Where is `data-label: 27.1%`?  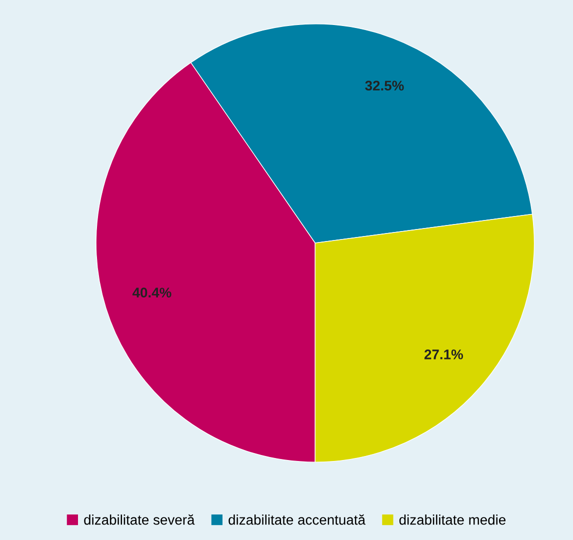
data-label: 27.1% is located at coordinates (444, 355).